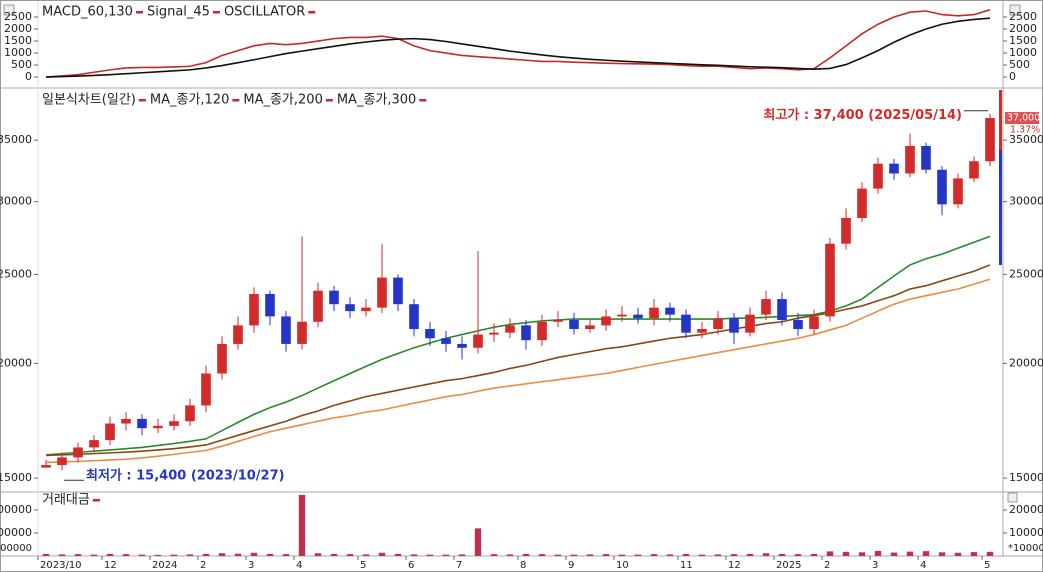  Describe the element at coordinates (18, 28) in the screenshot. I see `y-tick-label: 2000` at that location.